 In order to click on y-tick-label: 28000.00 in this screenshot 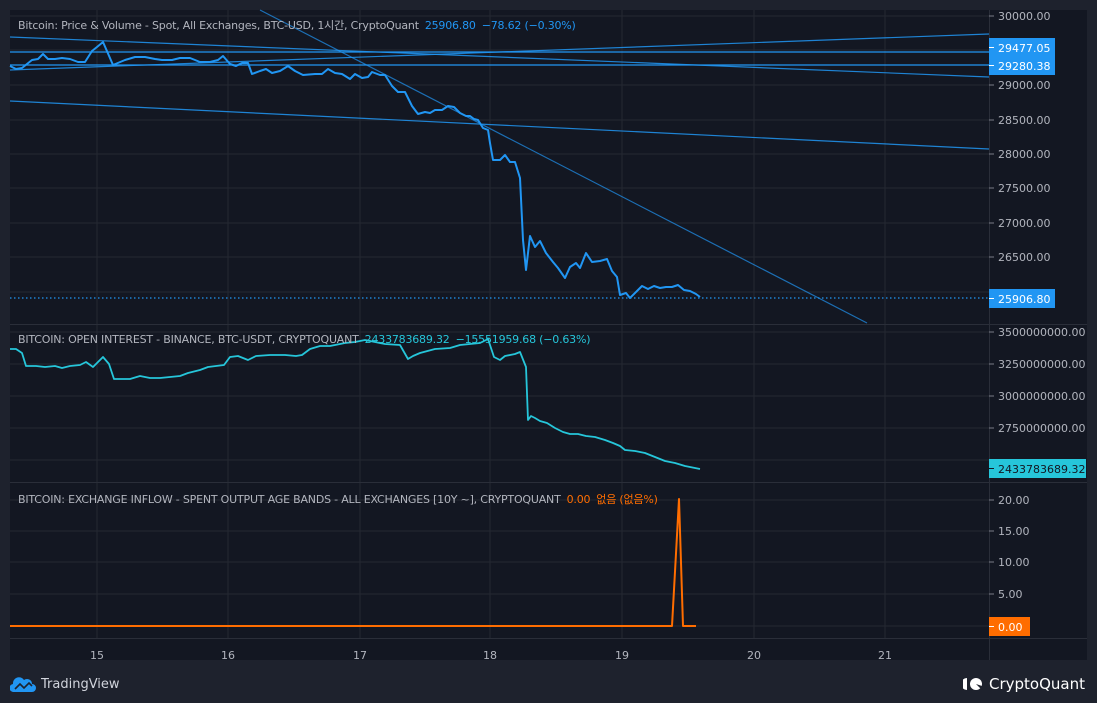, I will do `click(1024, 154)`.